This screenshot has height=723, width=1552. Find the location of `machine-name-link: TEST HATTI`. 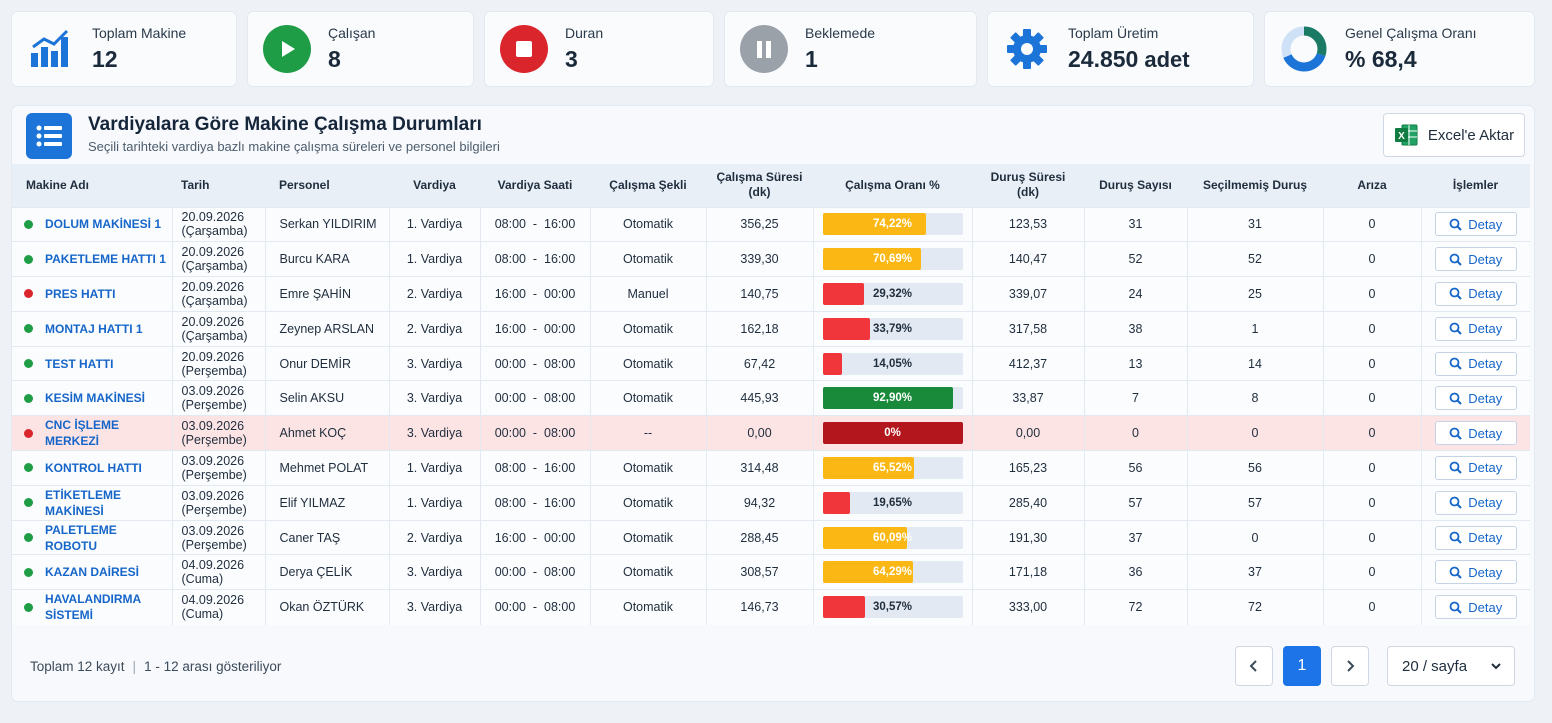

machine-name-link: TEST HATTI is located at coordinates (79, 363).